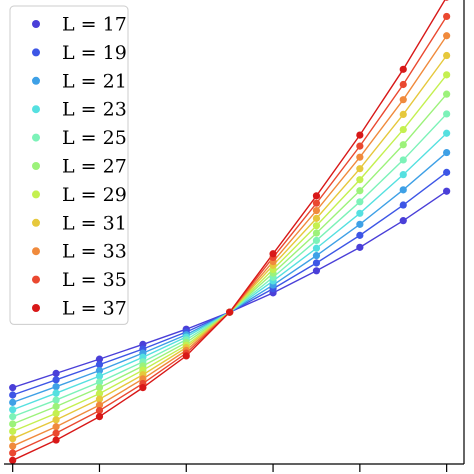  Describe the element at coordinates (94, 25) in the screenshot. I see `legend-label-0: L = 17` at that location.